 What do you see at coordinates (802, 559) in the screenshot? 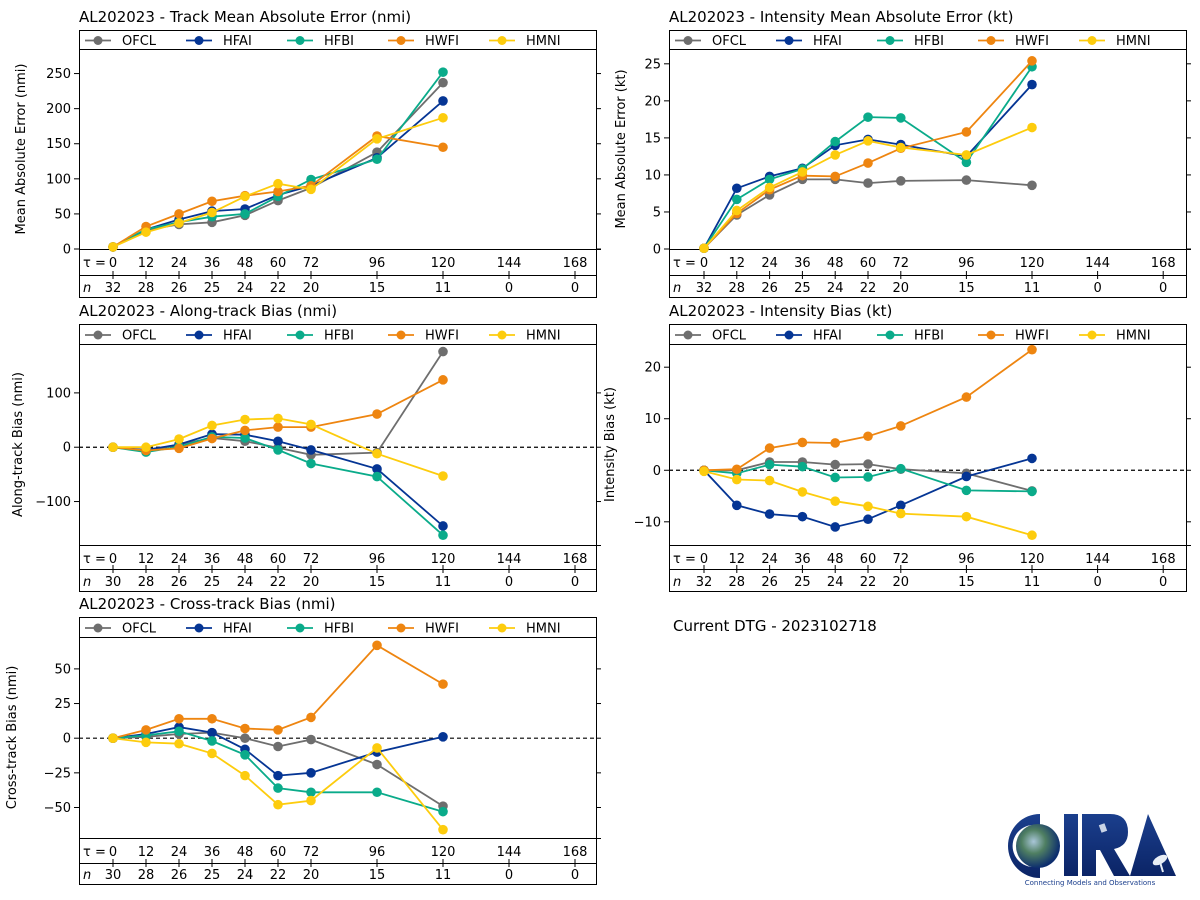
I see `tau-tick-label: 36` at bounding box center [802, 559].